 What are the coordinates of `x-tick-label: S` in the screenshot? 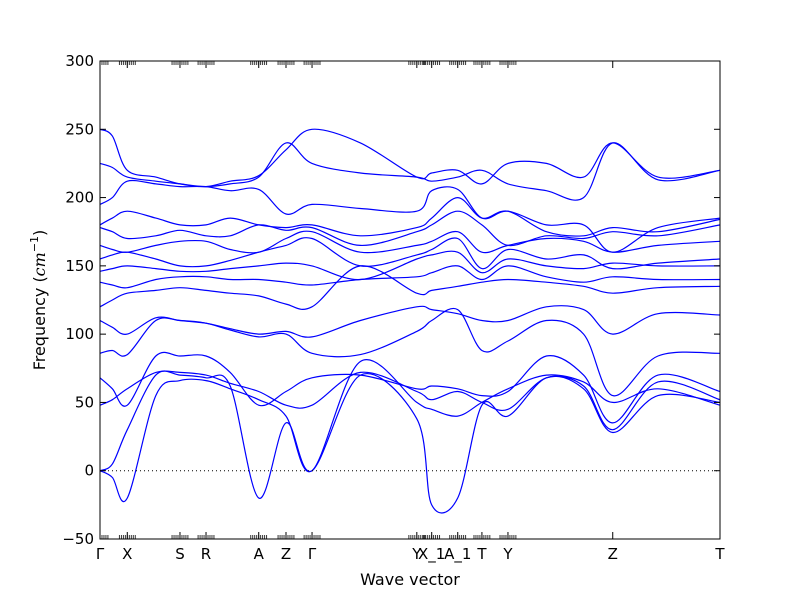 It's located at (180, 554).